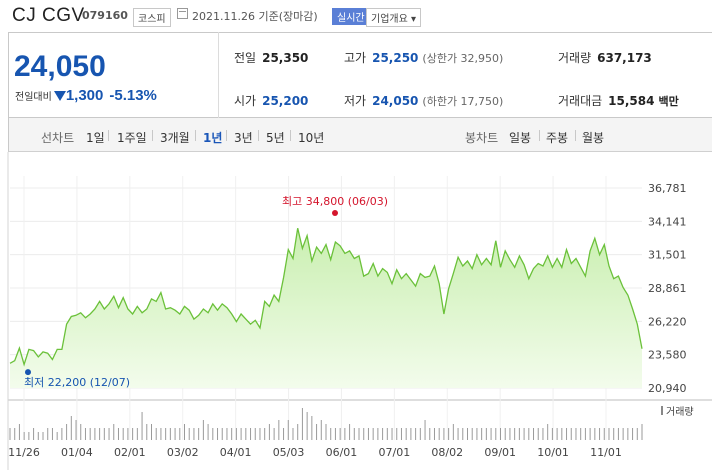  What do you see at coordinates (182, 13) in the screenshot?
I see `calendar-icon` at bounding box center [182, 13].